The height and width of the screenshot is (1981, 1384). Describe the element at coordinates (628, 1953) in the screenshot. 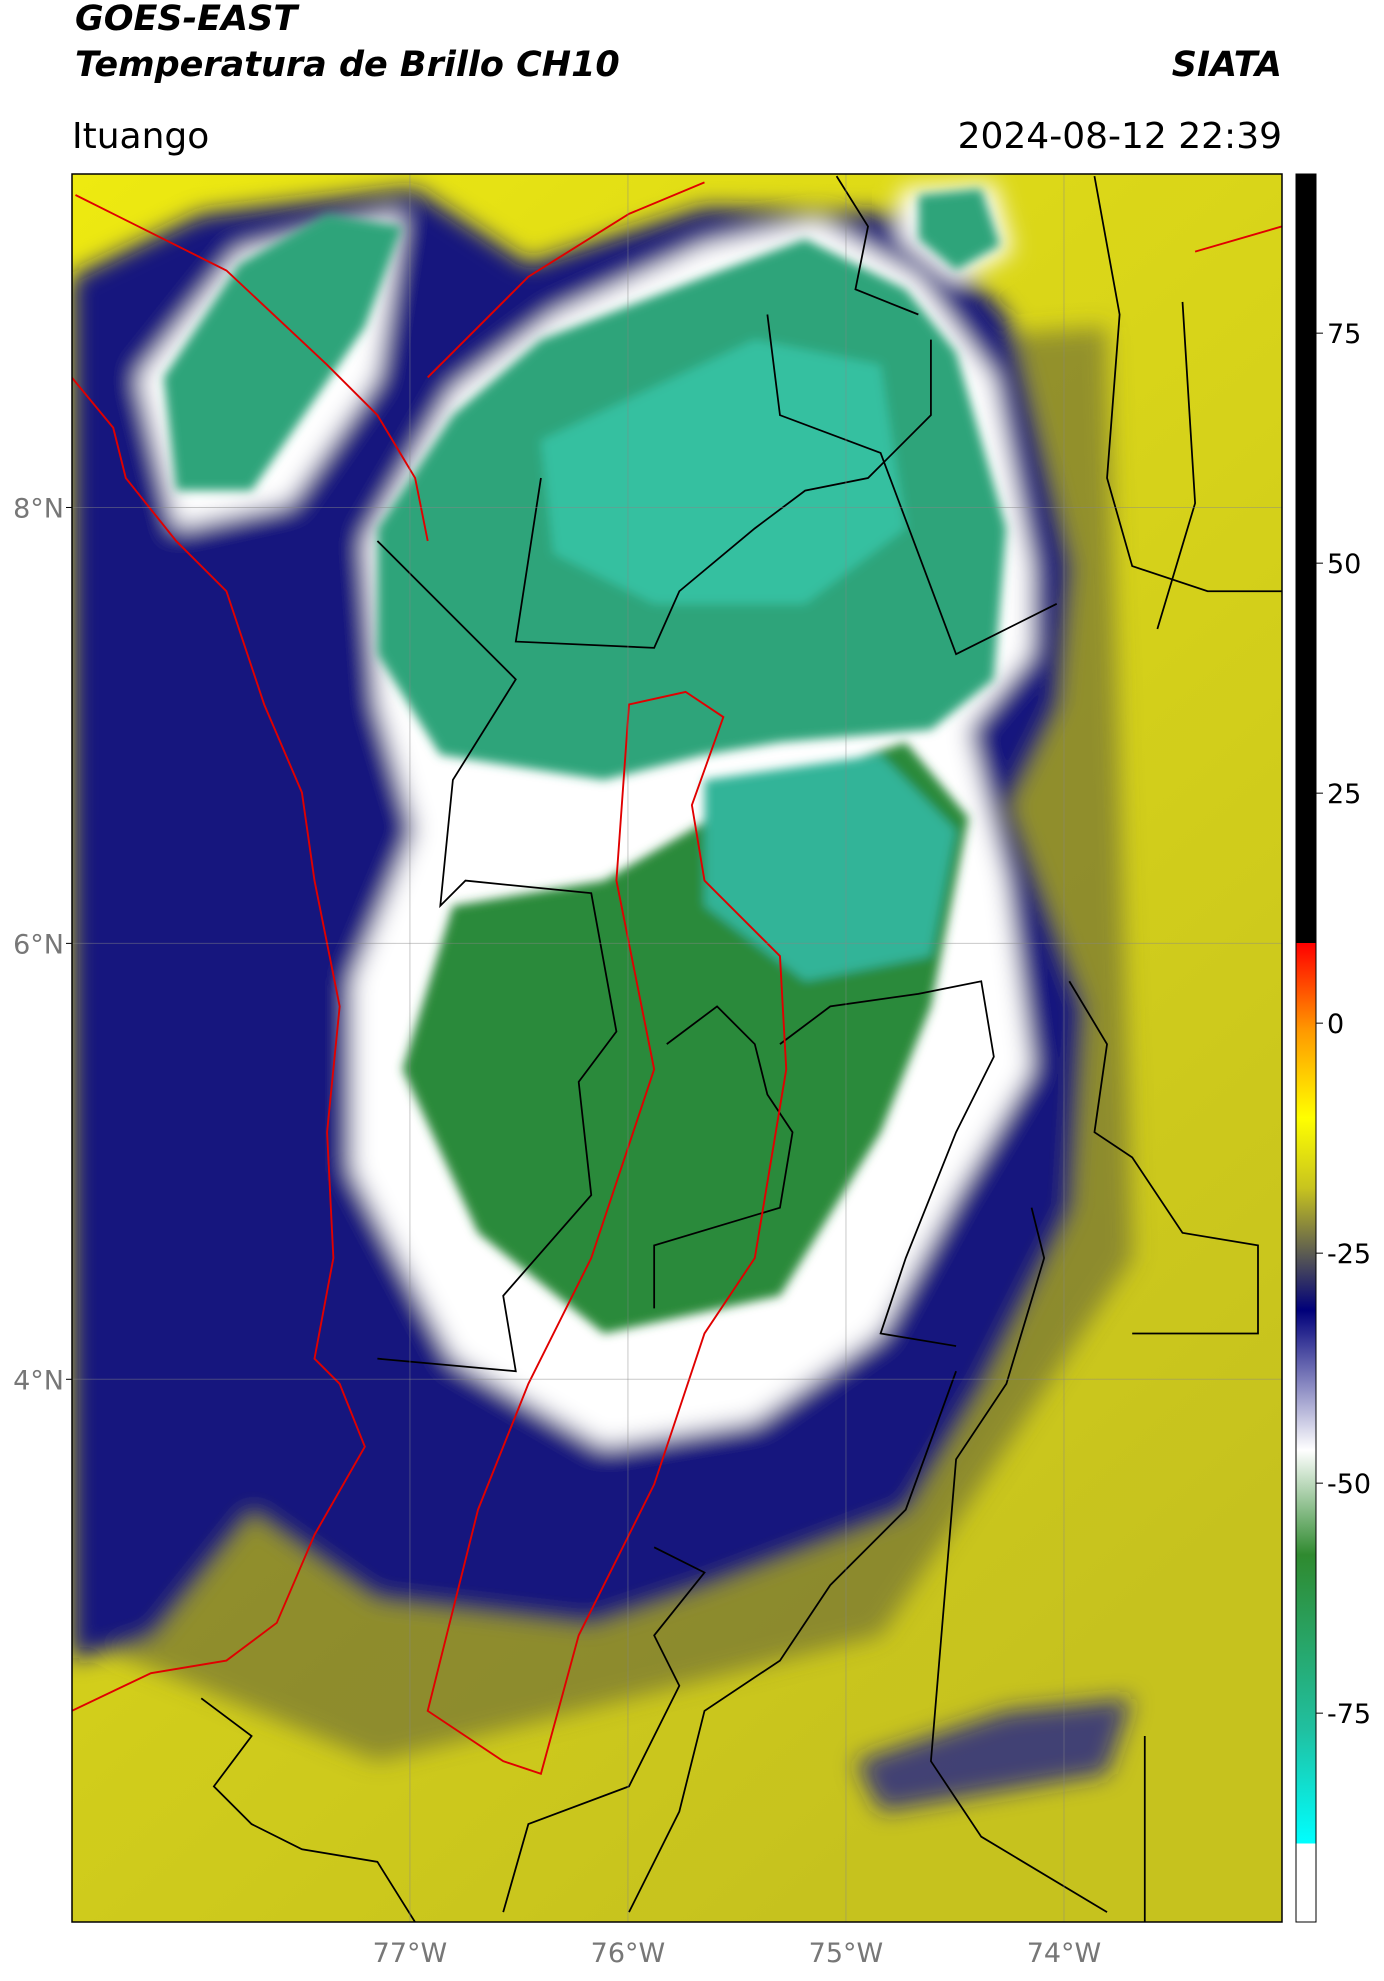

I see `x-tick-label: 76°W` at that location.